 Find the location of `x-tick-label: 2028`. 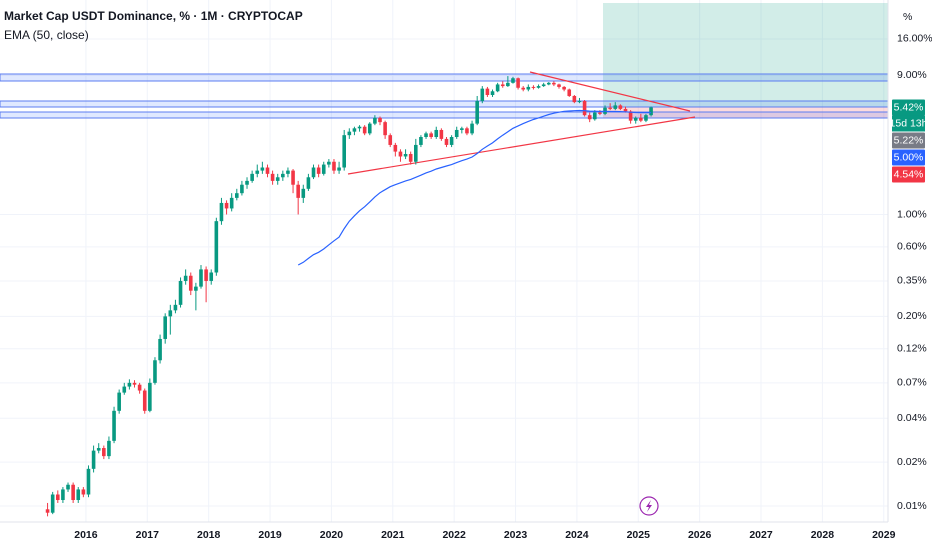

x-tick-label: 2028 is located at coordinates (823, 535).